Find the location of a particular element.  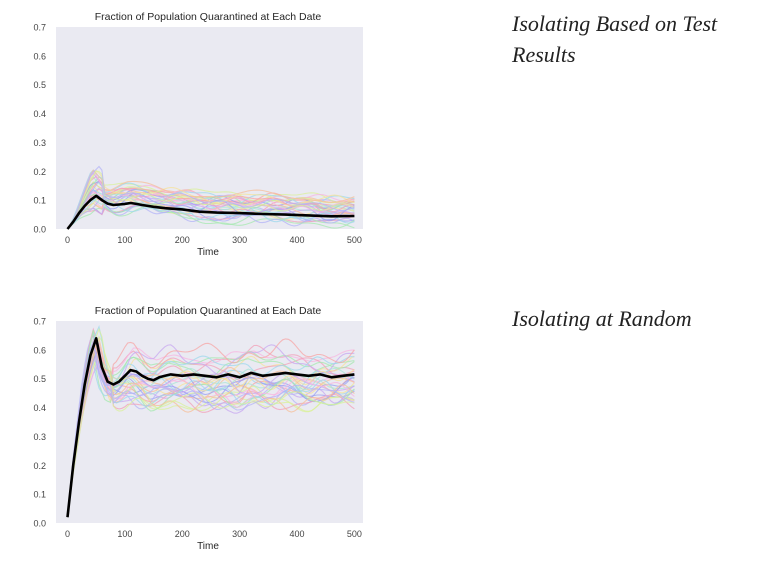

plot-area is located at coordinates (209, 422).